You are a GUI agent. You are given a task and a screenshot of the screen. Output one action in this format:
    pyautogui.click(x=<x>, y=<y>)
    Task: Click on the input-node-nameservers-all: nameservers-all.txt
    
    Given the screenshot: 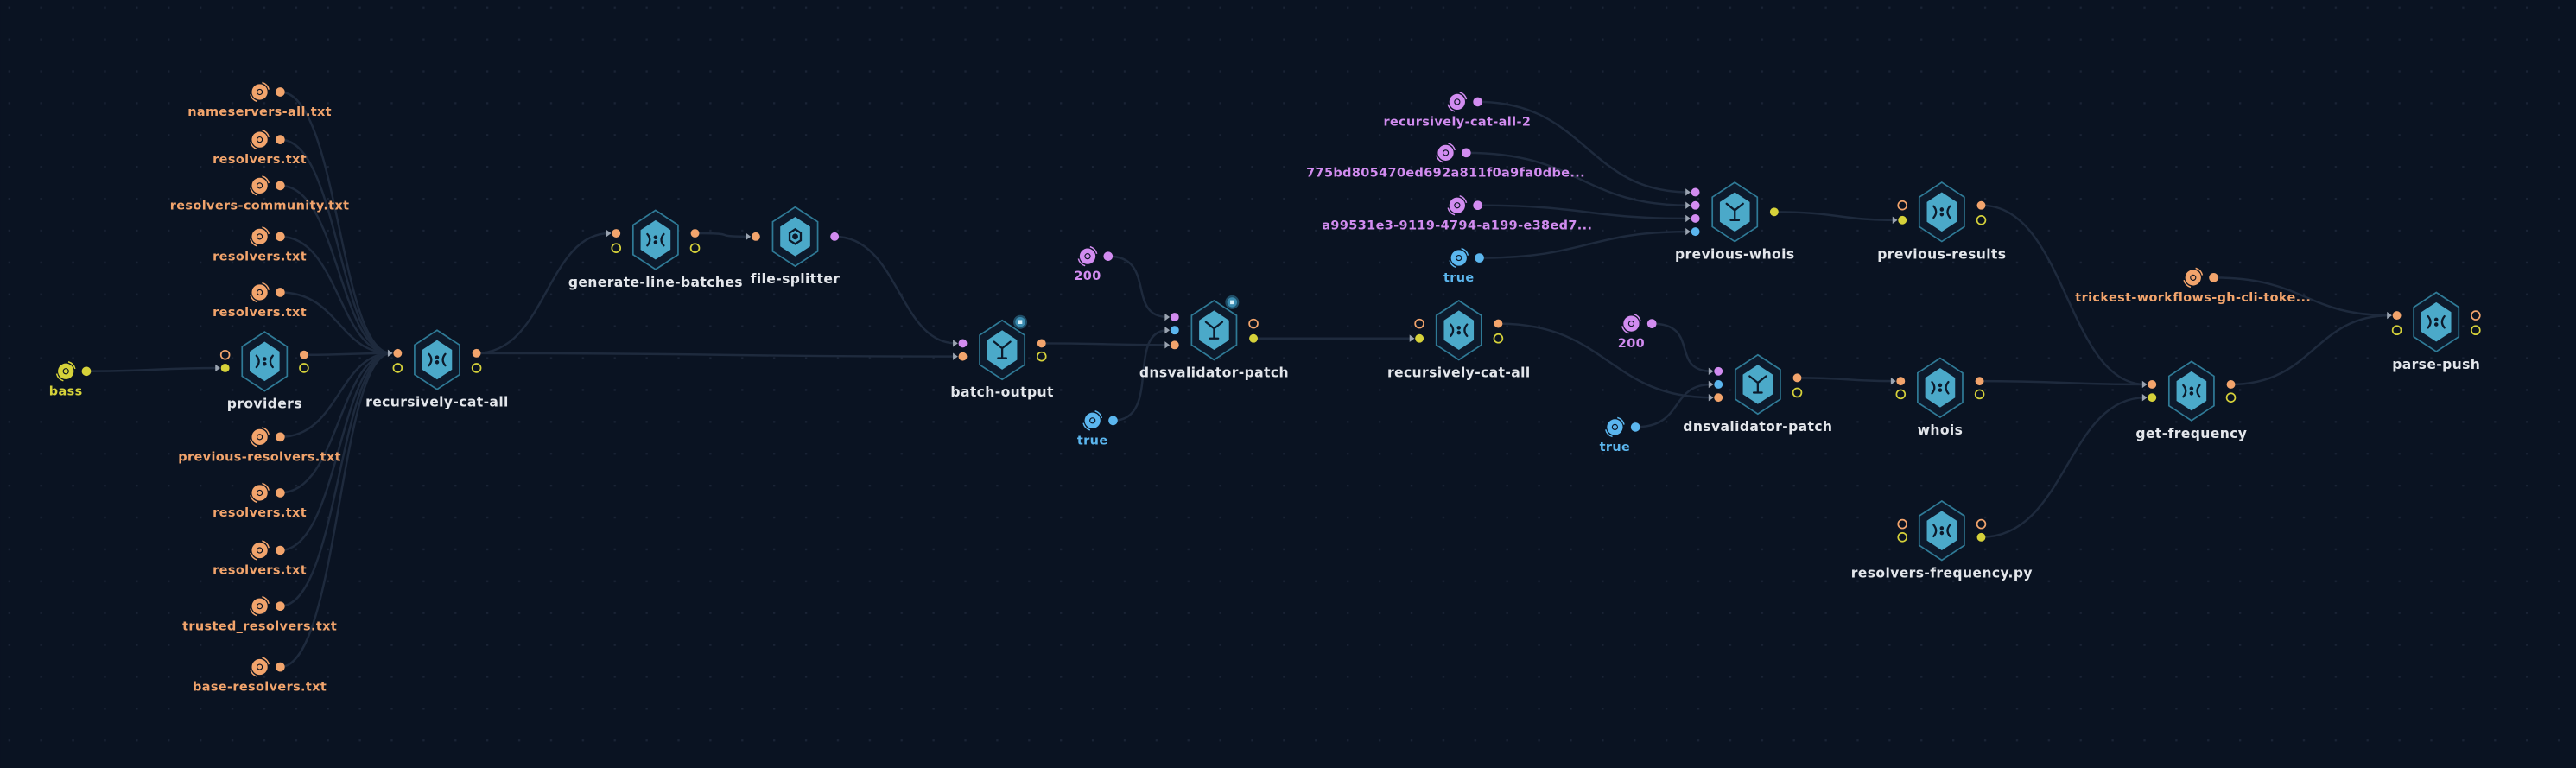 What is the action you would take?
    pyautogui.click(x=259, y=100)
    